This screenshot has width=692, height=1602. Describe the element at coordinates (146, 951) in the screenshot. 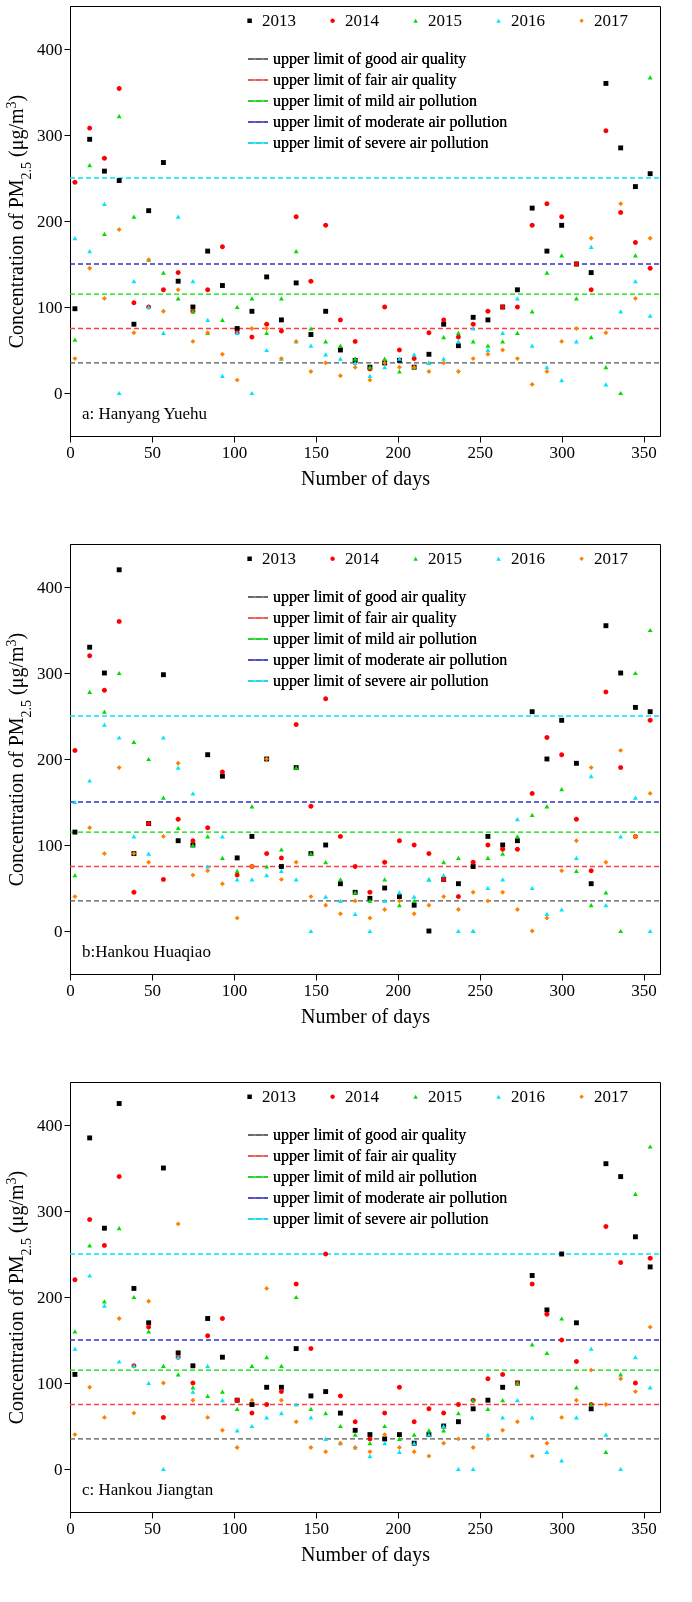

I see `annotation: b:Hankou Huaqiao` at that location.